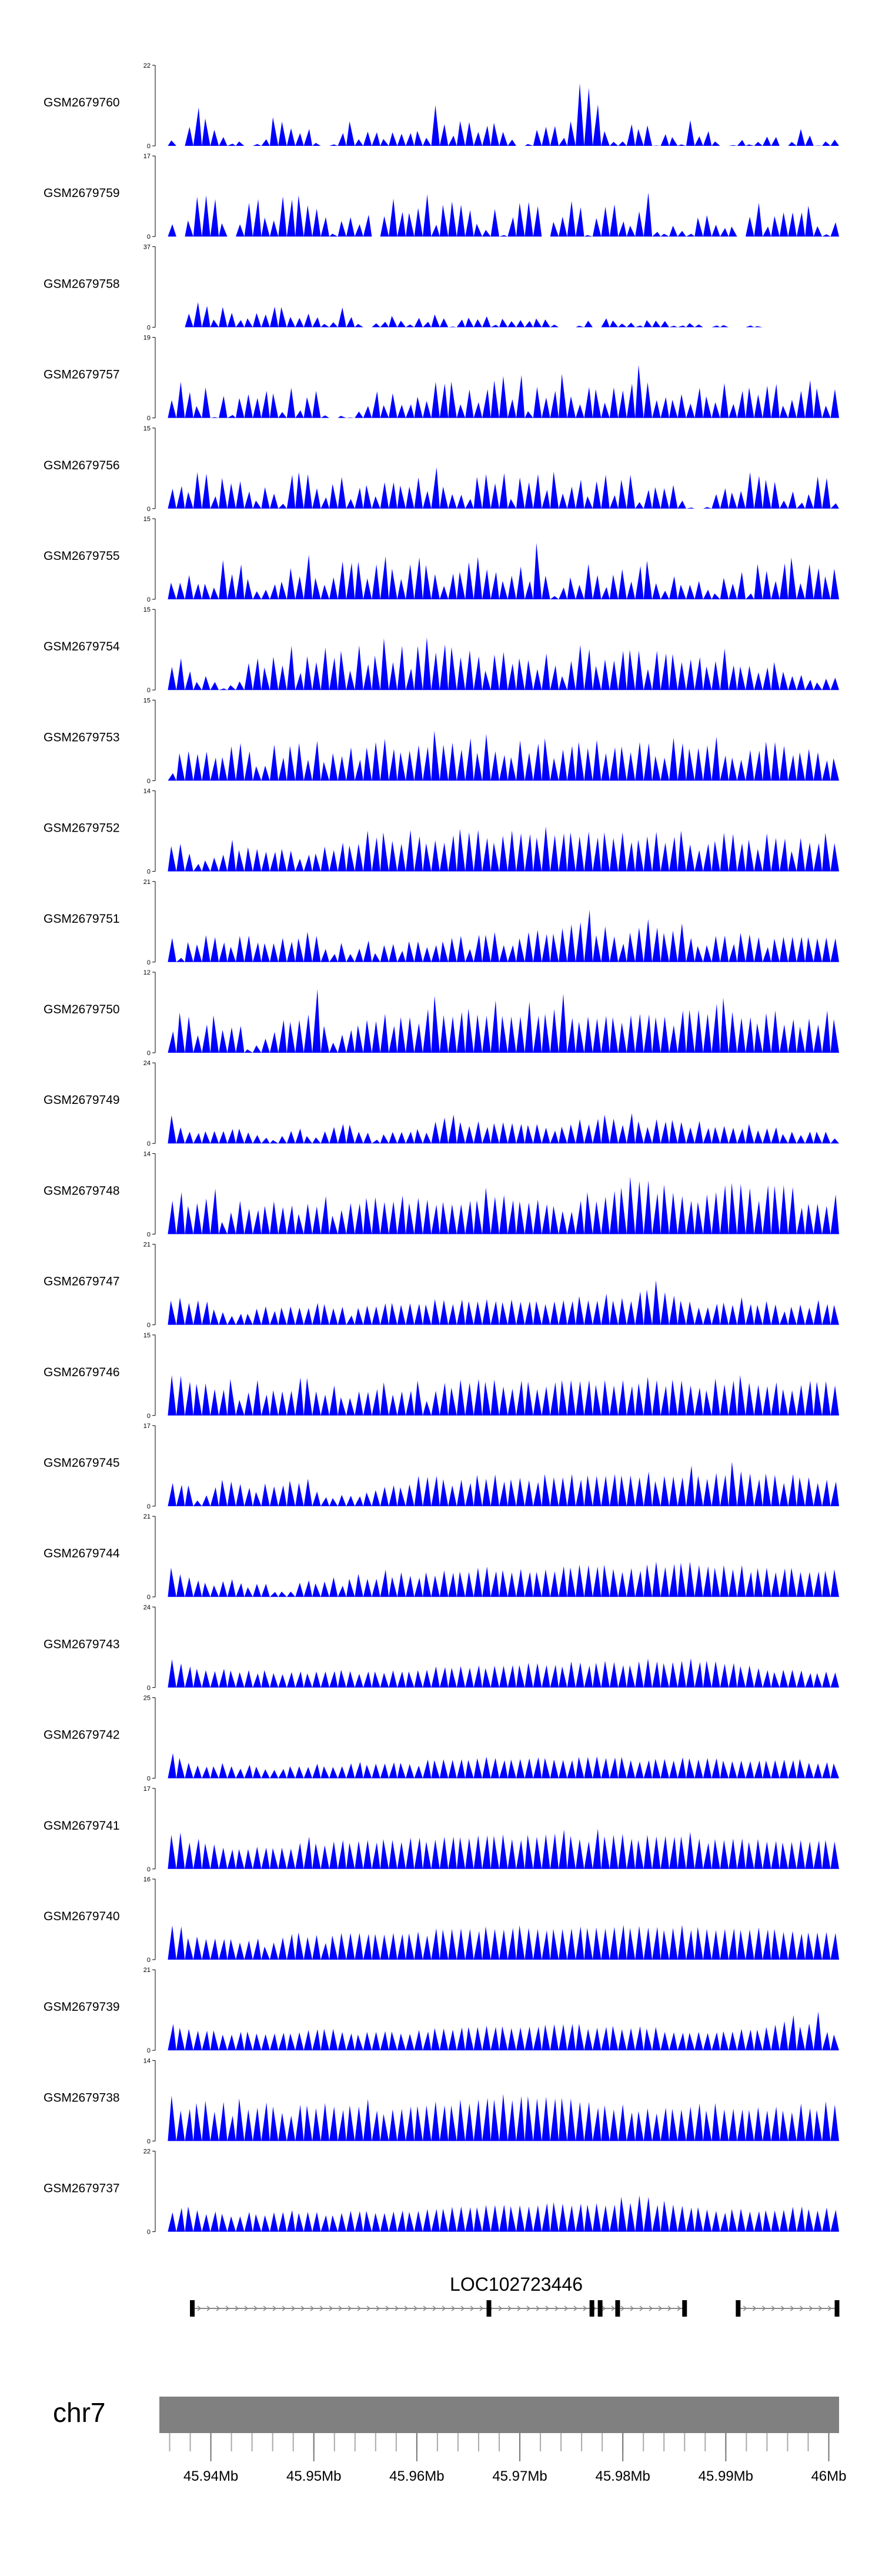 This screenshot has width=882, height=2576. What do you see at coordinates (147, 1153) in the screenshot?
I see `y-max-label: 14` at bounding box center [147, 1153].